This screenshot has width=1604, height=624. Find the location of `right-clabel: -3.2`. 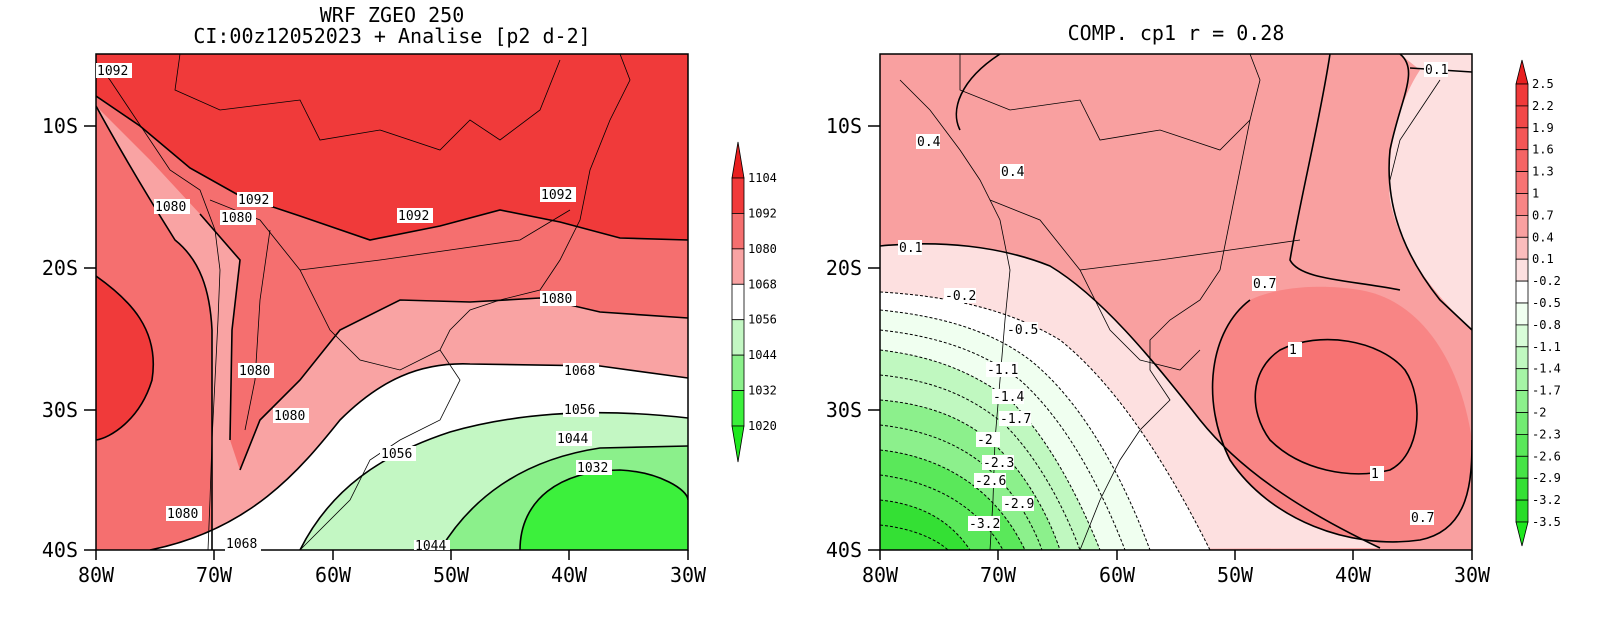

right-clabel: -3.2 is located at coordinates (984, 524).